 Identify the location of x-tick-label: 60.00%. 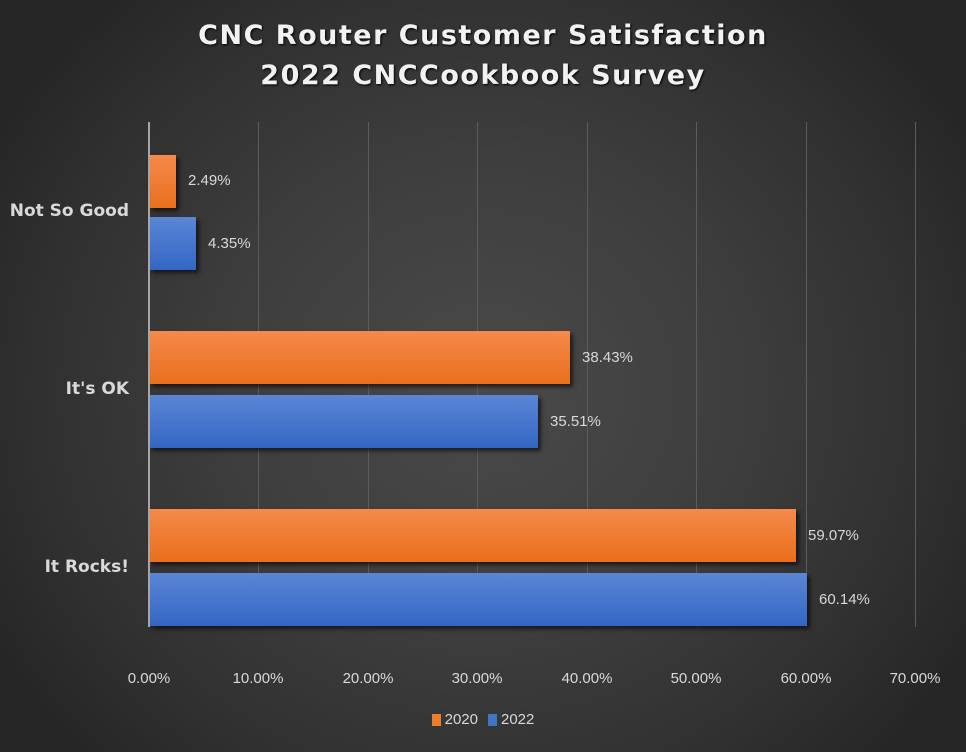
(806, 678).